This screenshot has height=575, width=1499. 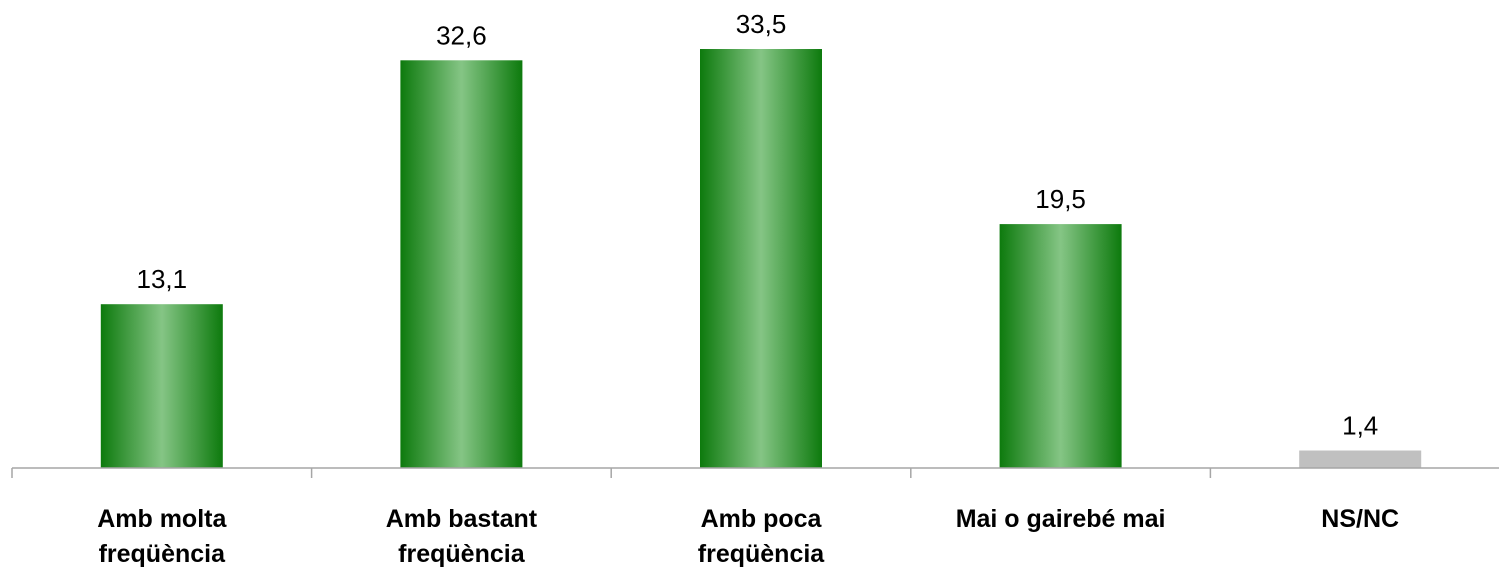 I want to click on category-label-line: NS/NC, so click(x=1360, y=519).